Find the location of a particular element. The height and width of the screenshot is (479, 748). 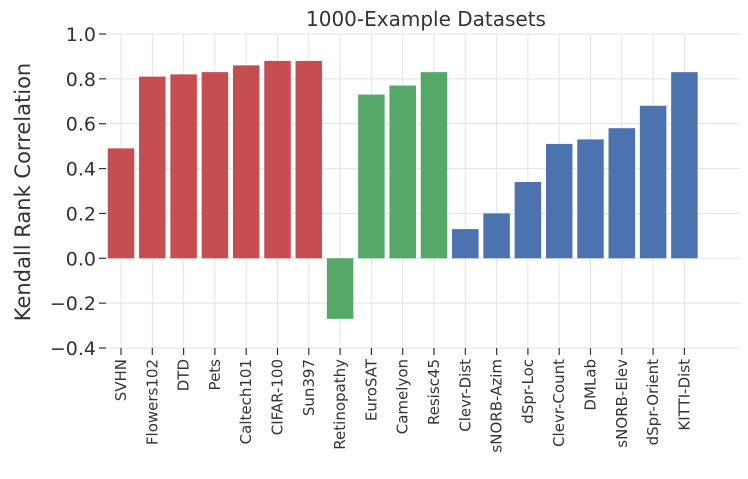

y-tick-label: −0.2 is located at coordinates (73, 304).